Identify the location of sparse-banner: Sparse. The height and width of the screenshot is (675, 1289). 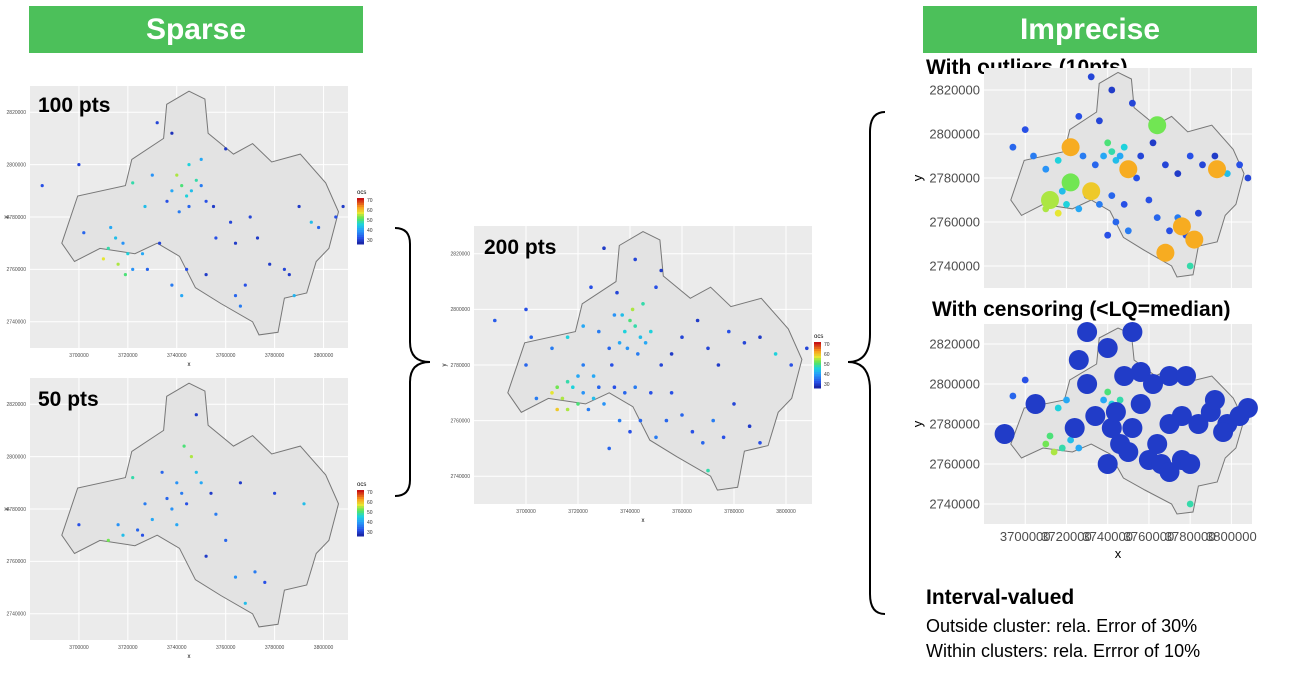
(196, 29).